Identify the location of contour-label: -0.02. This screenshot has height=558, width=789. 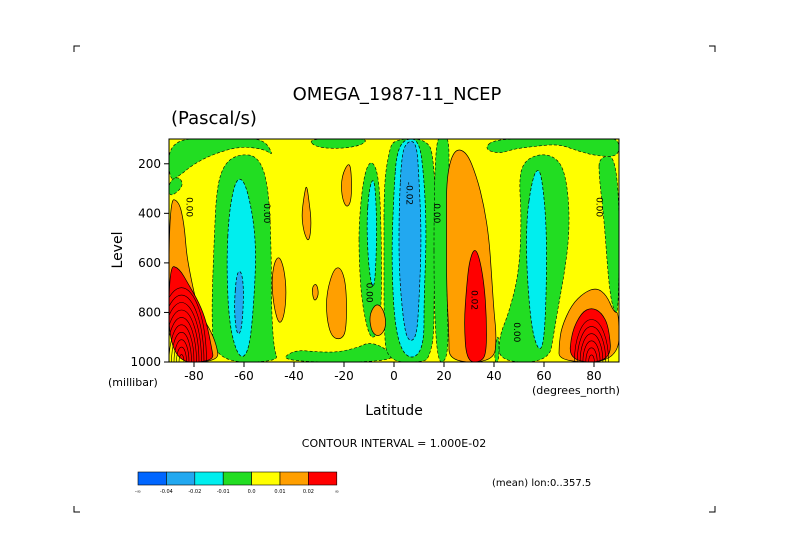
(409, 193).